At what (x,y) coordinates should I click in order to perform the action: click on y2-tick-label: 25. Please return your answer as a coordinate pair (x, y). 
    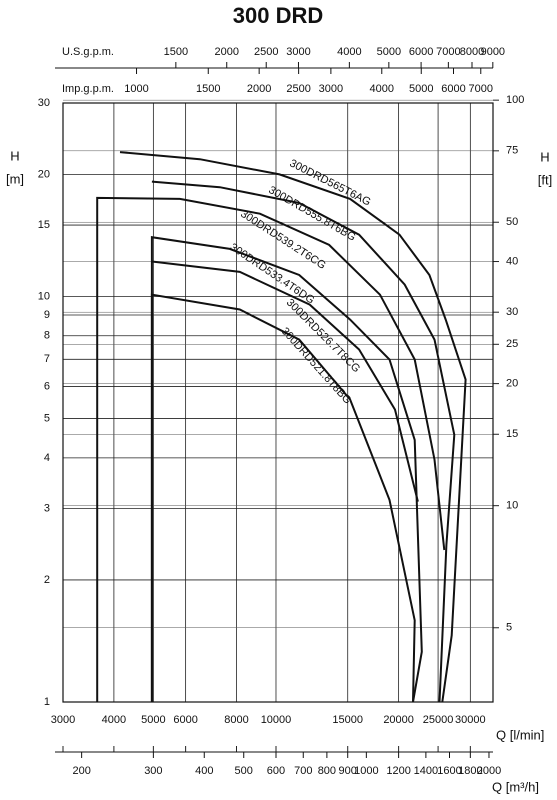
    Looking at the image, I should click on (512, 344).